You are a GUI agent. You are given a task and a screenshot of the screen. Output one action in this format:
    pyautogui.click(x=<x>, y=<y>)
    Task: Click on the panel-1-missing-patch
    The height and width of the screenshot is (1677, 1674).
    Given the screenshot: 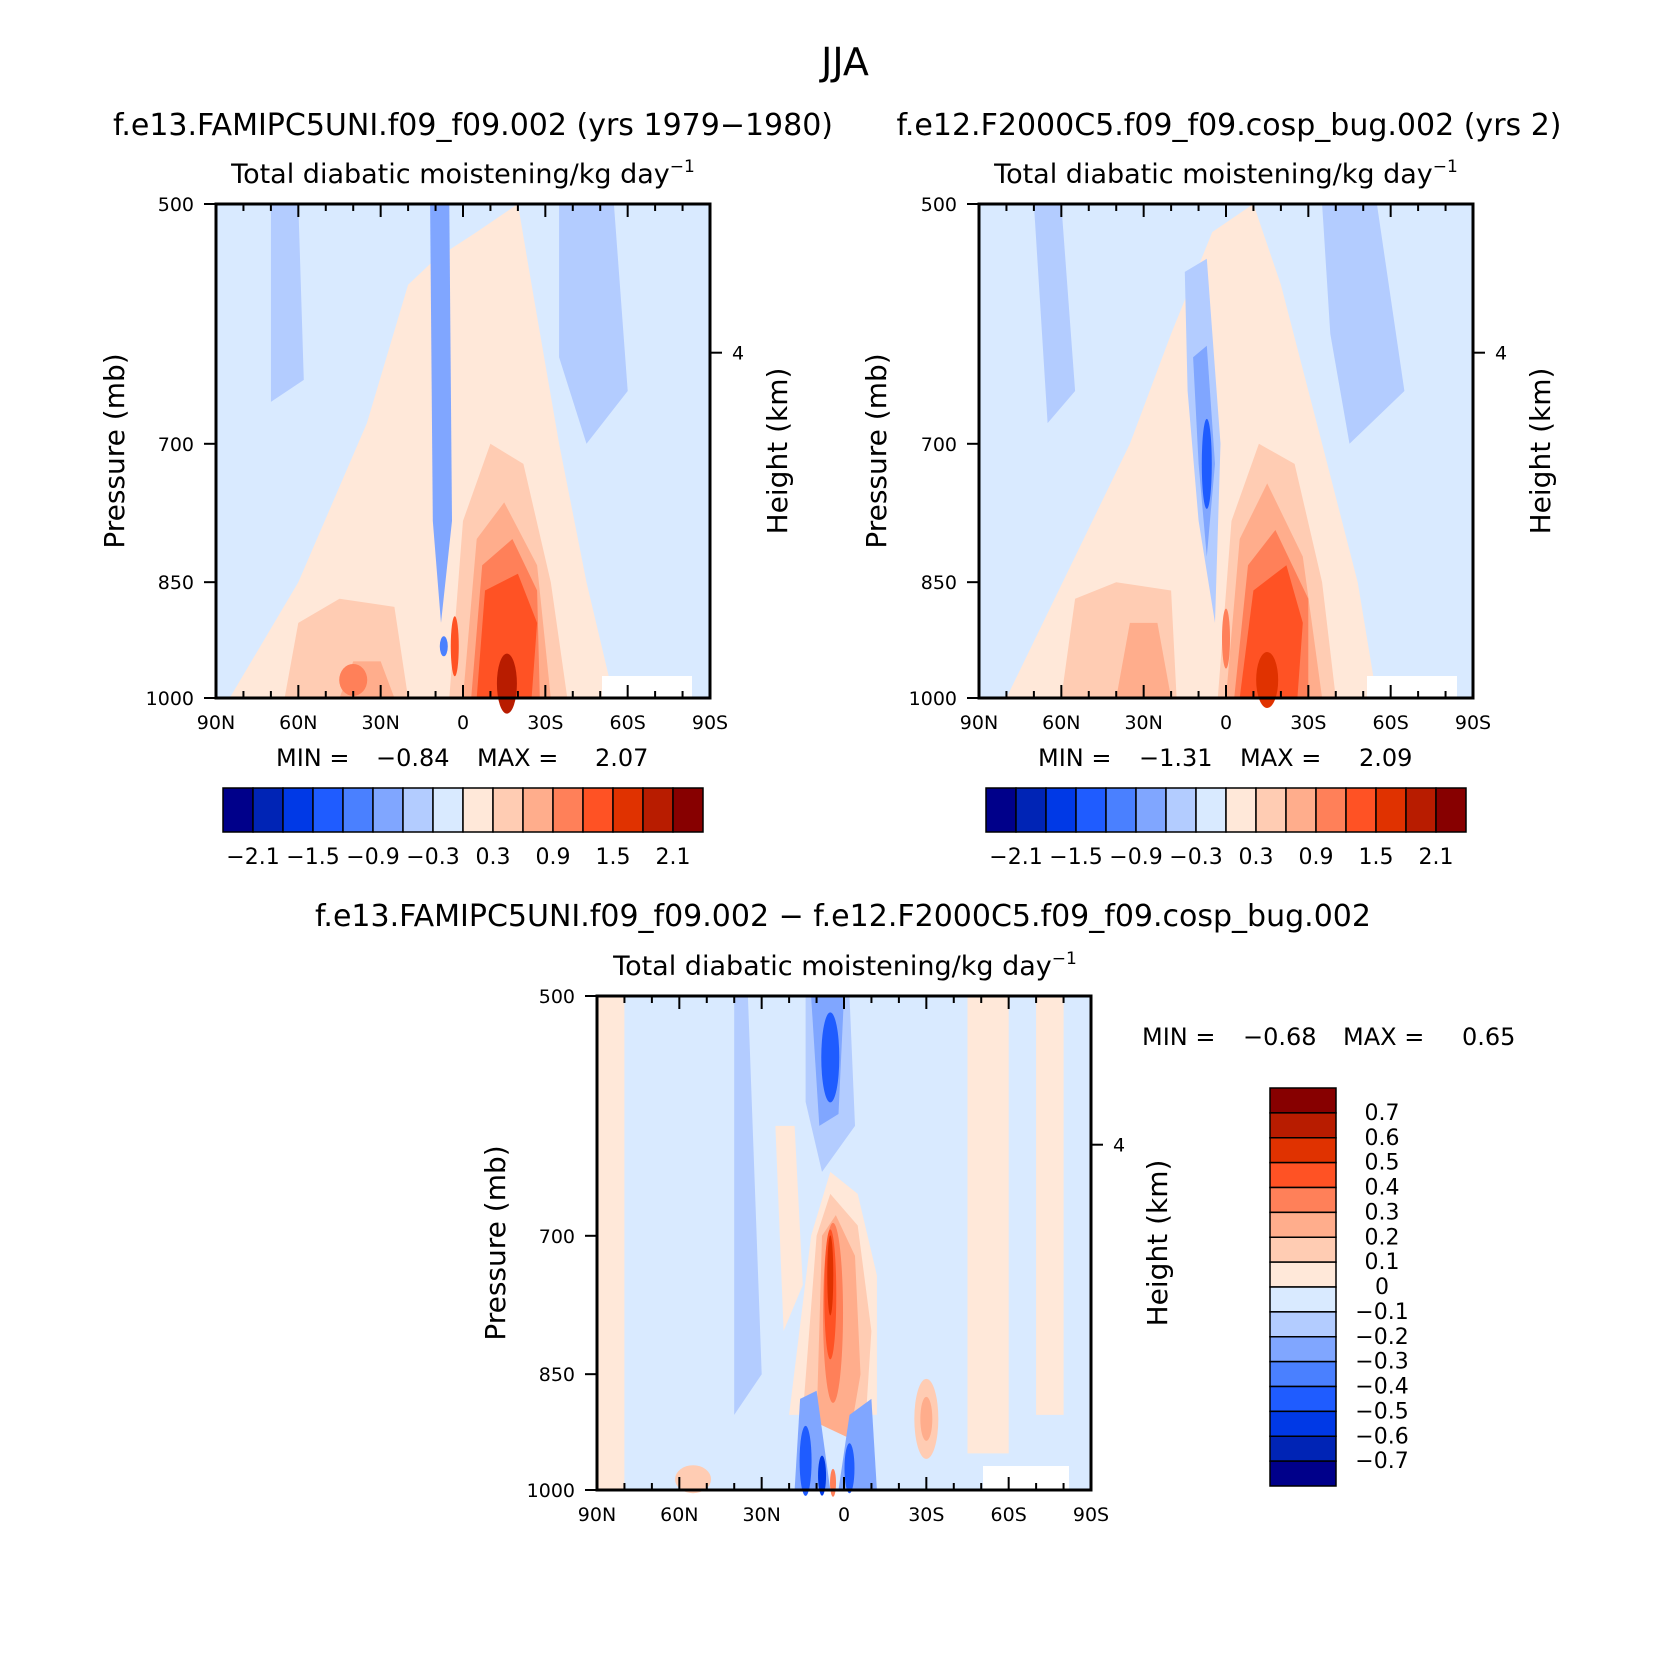 What is the action you would take?
    pyautogui.click(x=647, y=687)
    